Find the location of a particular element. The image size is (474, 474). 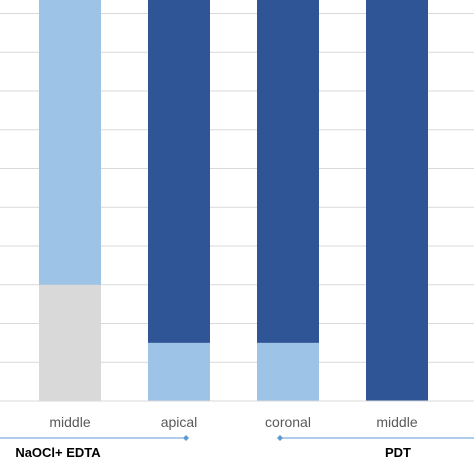

group-label: PDT is located at coordinates (398, 452).